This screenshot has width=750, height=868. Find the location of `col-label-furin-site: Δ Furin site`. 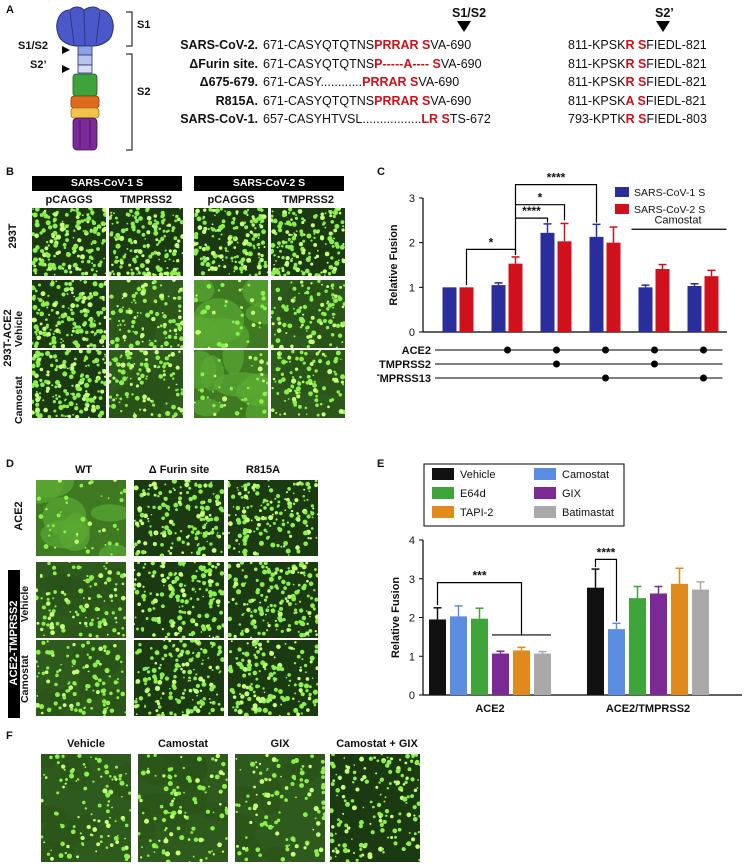

col-label-furin-site: Δ Furin site is located at coordinates (179, 470).